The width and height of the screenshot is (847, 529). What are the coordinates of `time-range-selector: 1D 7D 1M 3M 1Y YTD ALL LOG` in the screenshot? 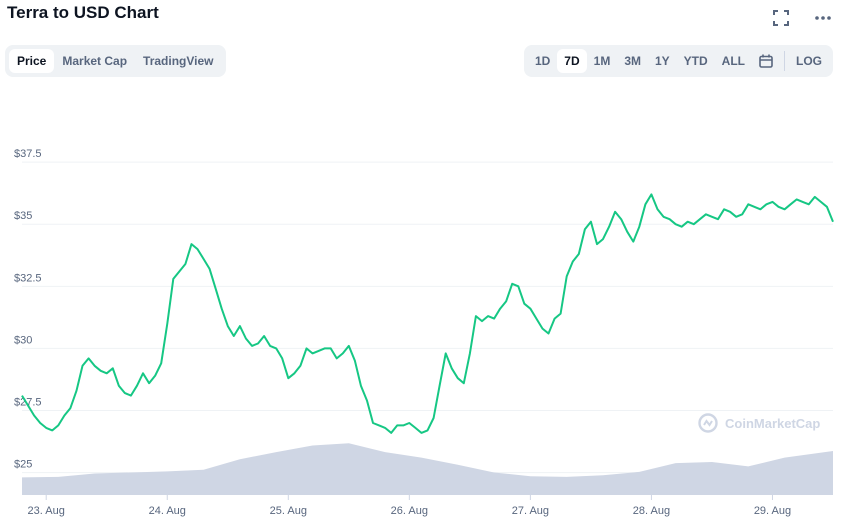 It's located at (678, 61).